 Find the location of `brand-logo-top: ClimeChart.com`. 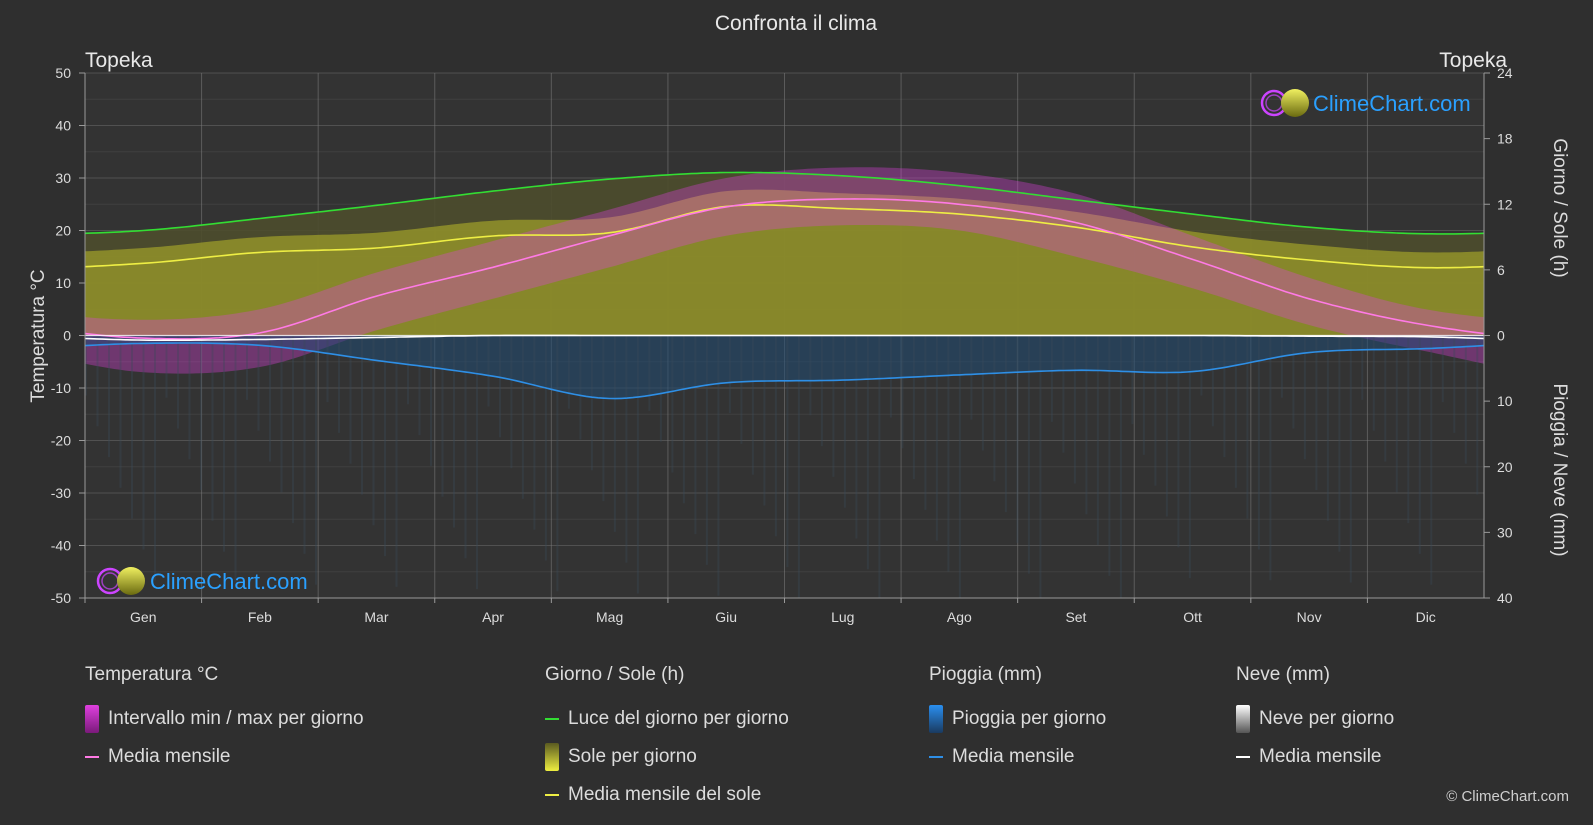

brand-logo-top: ClimeChart.com is located at coordinates (1365, 103).